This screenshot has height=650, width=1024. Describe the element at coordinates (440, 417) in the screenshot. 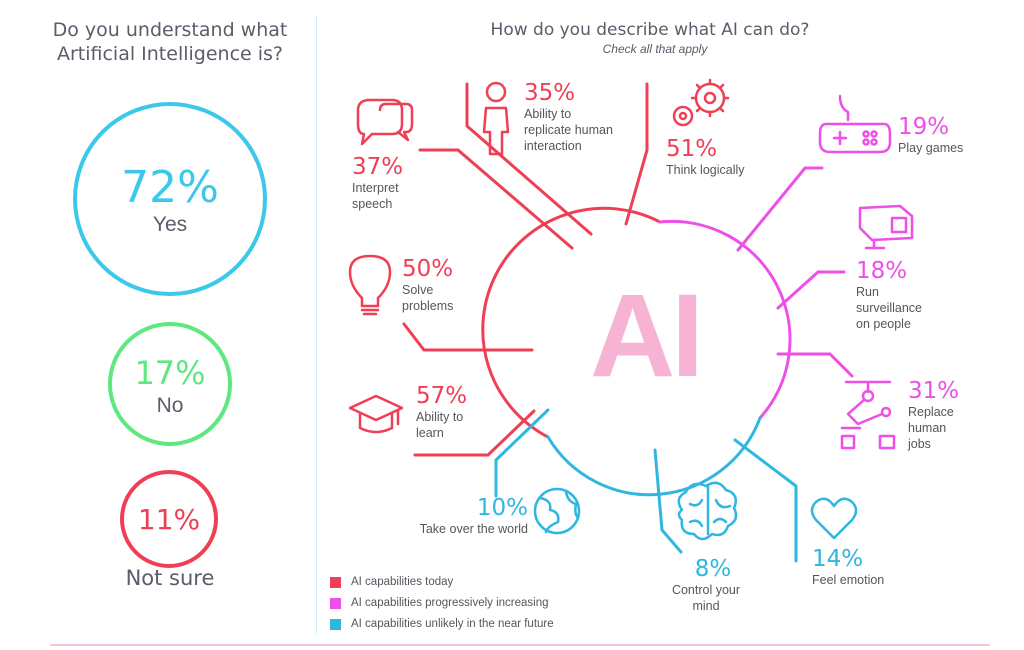

I see `learn-desc-1: Ability to` at that location.